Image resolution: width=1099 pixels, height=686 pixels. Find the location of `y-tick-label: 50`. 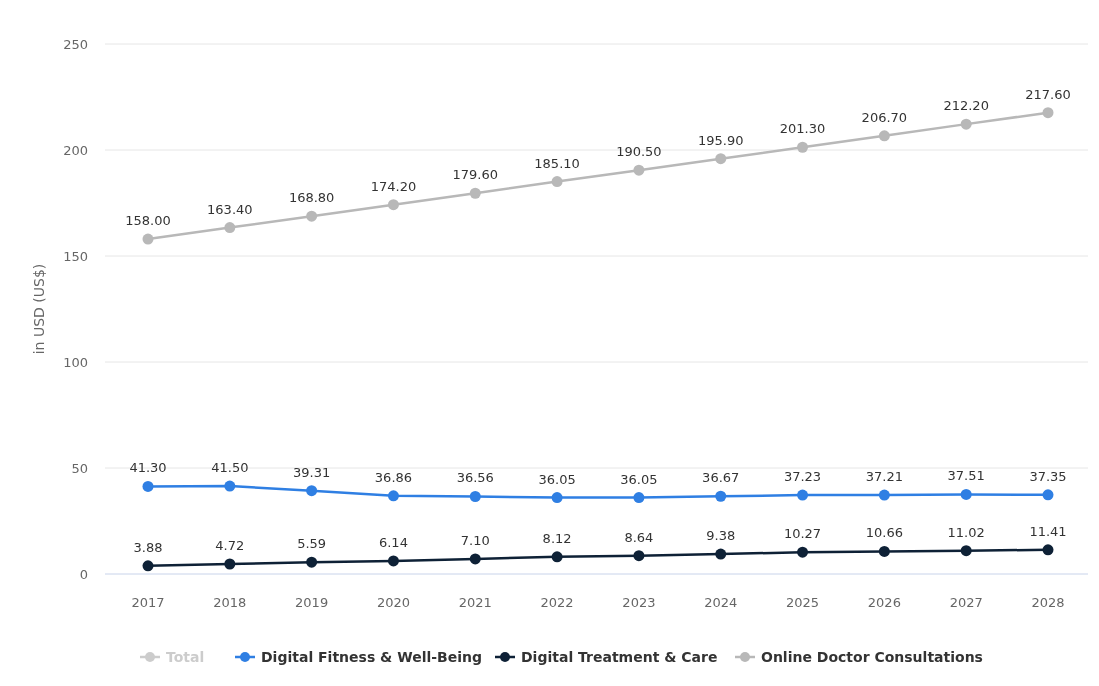

y-tick-label: 50 is located at coordinates (79, 468).